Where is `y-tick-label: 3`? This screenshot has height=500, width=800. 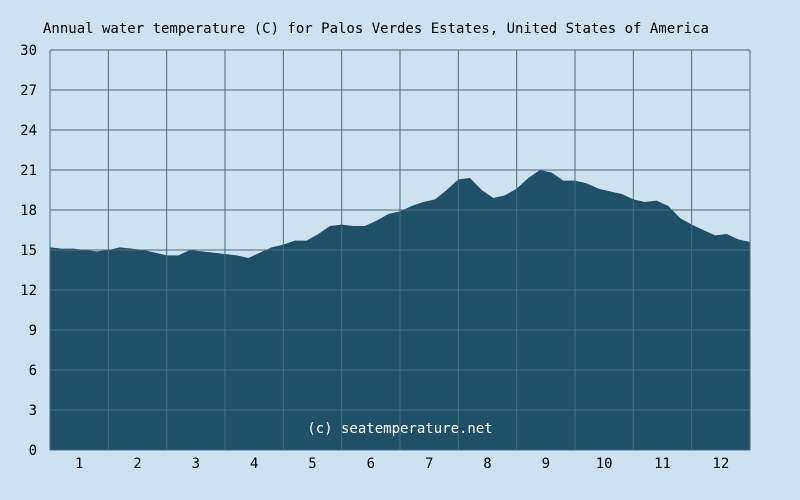
y-tick-label: 3 is located at coordinates (33, 411).